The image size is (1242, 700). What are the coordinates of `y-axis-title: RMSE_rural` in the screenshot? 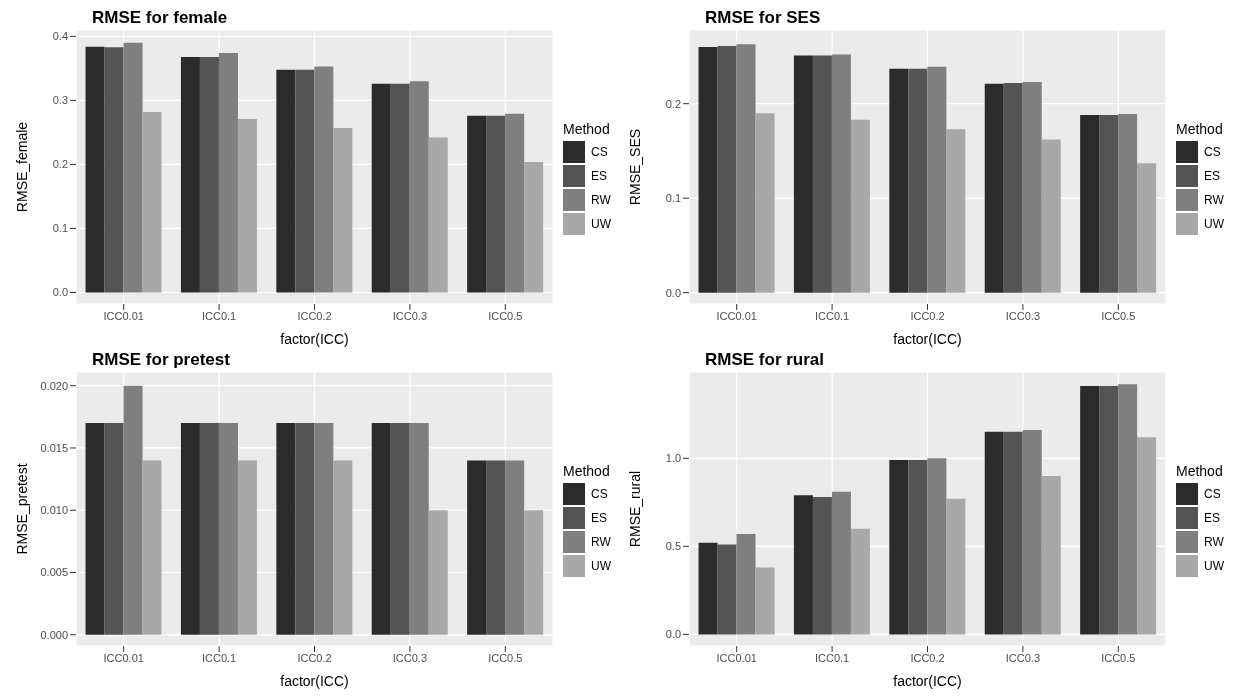 It's located at (634, 509).